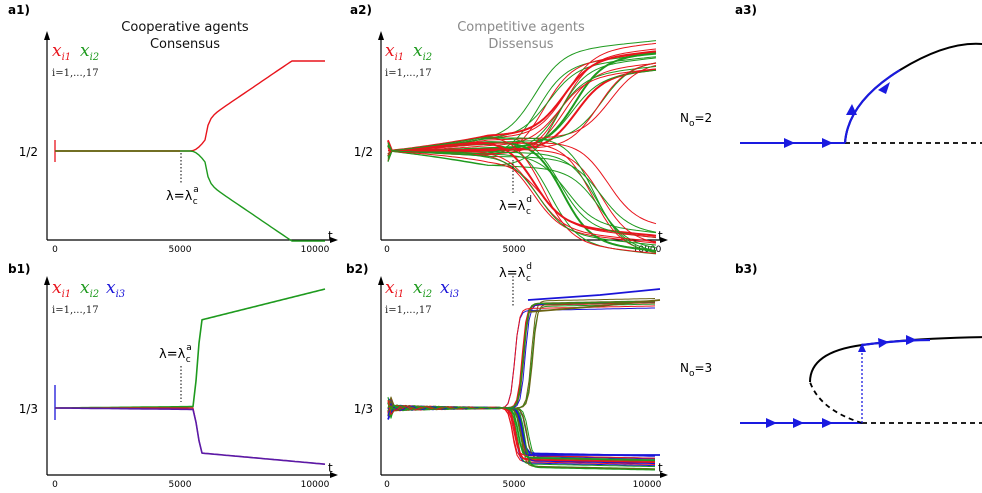  Describe the element at coordinates (55, 485) in the screenshot. I see `x-tick-0-b1: 0` at that location.